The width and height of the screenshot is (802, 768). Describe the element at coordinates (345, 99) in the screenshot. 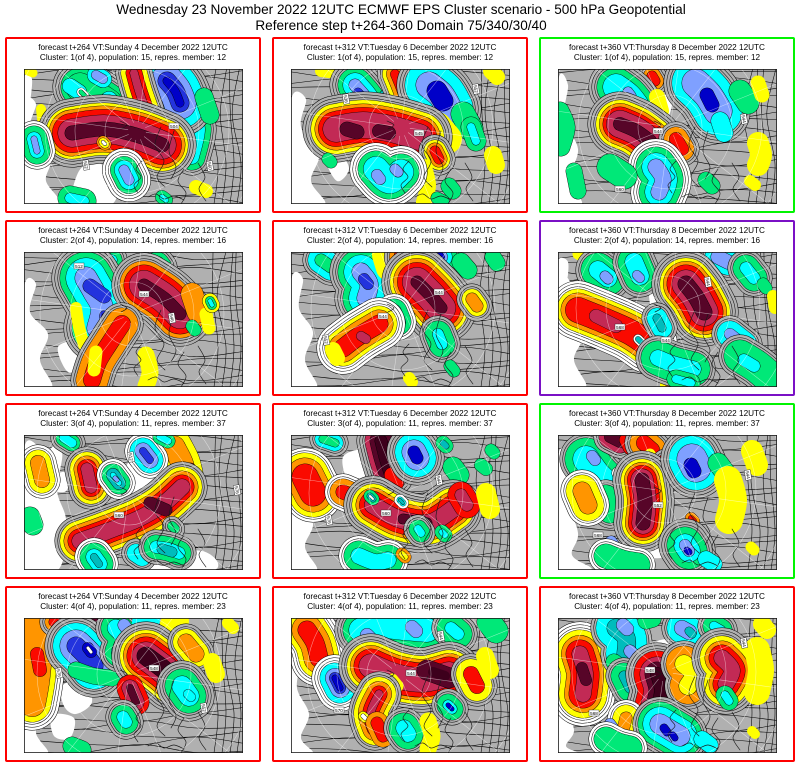

I see `svg-text: 536` at that location.